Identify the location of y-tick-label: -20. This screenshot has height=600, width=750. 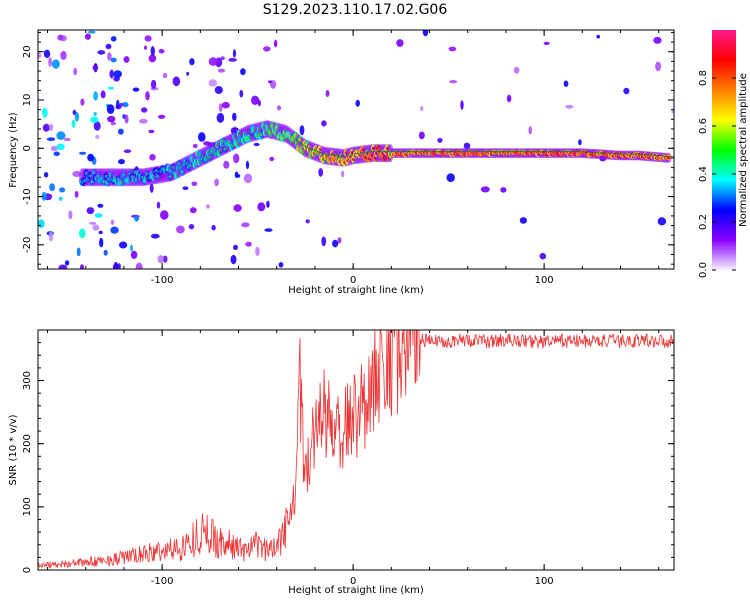
(27, 245).